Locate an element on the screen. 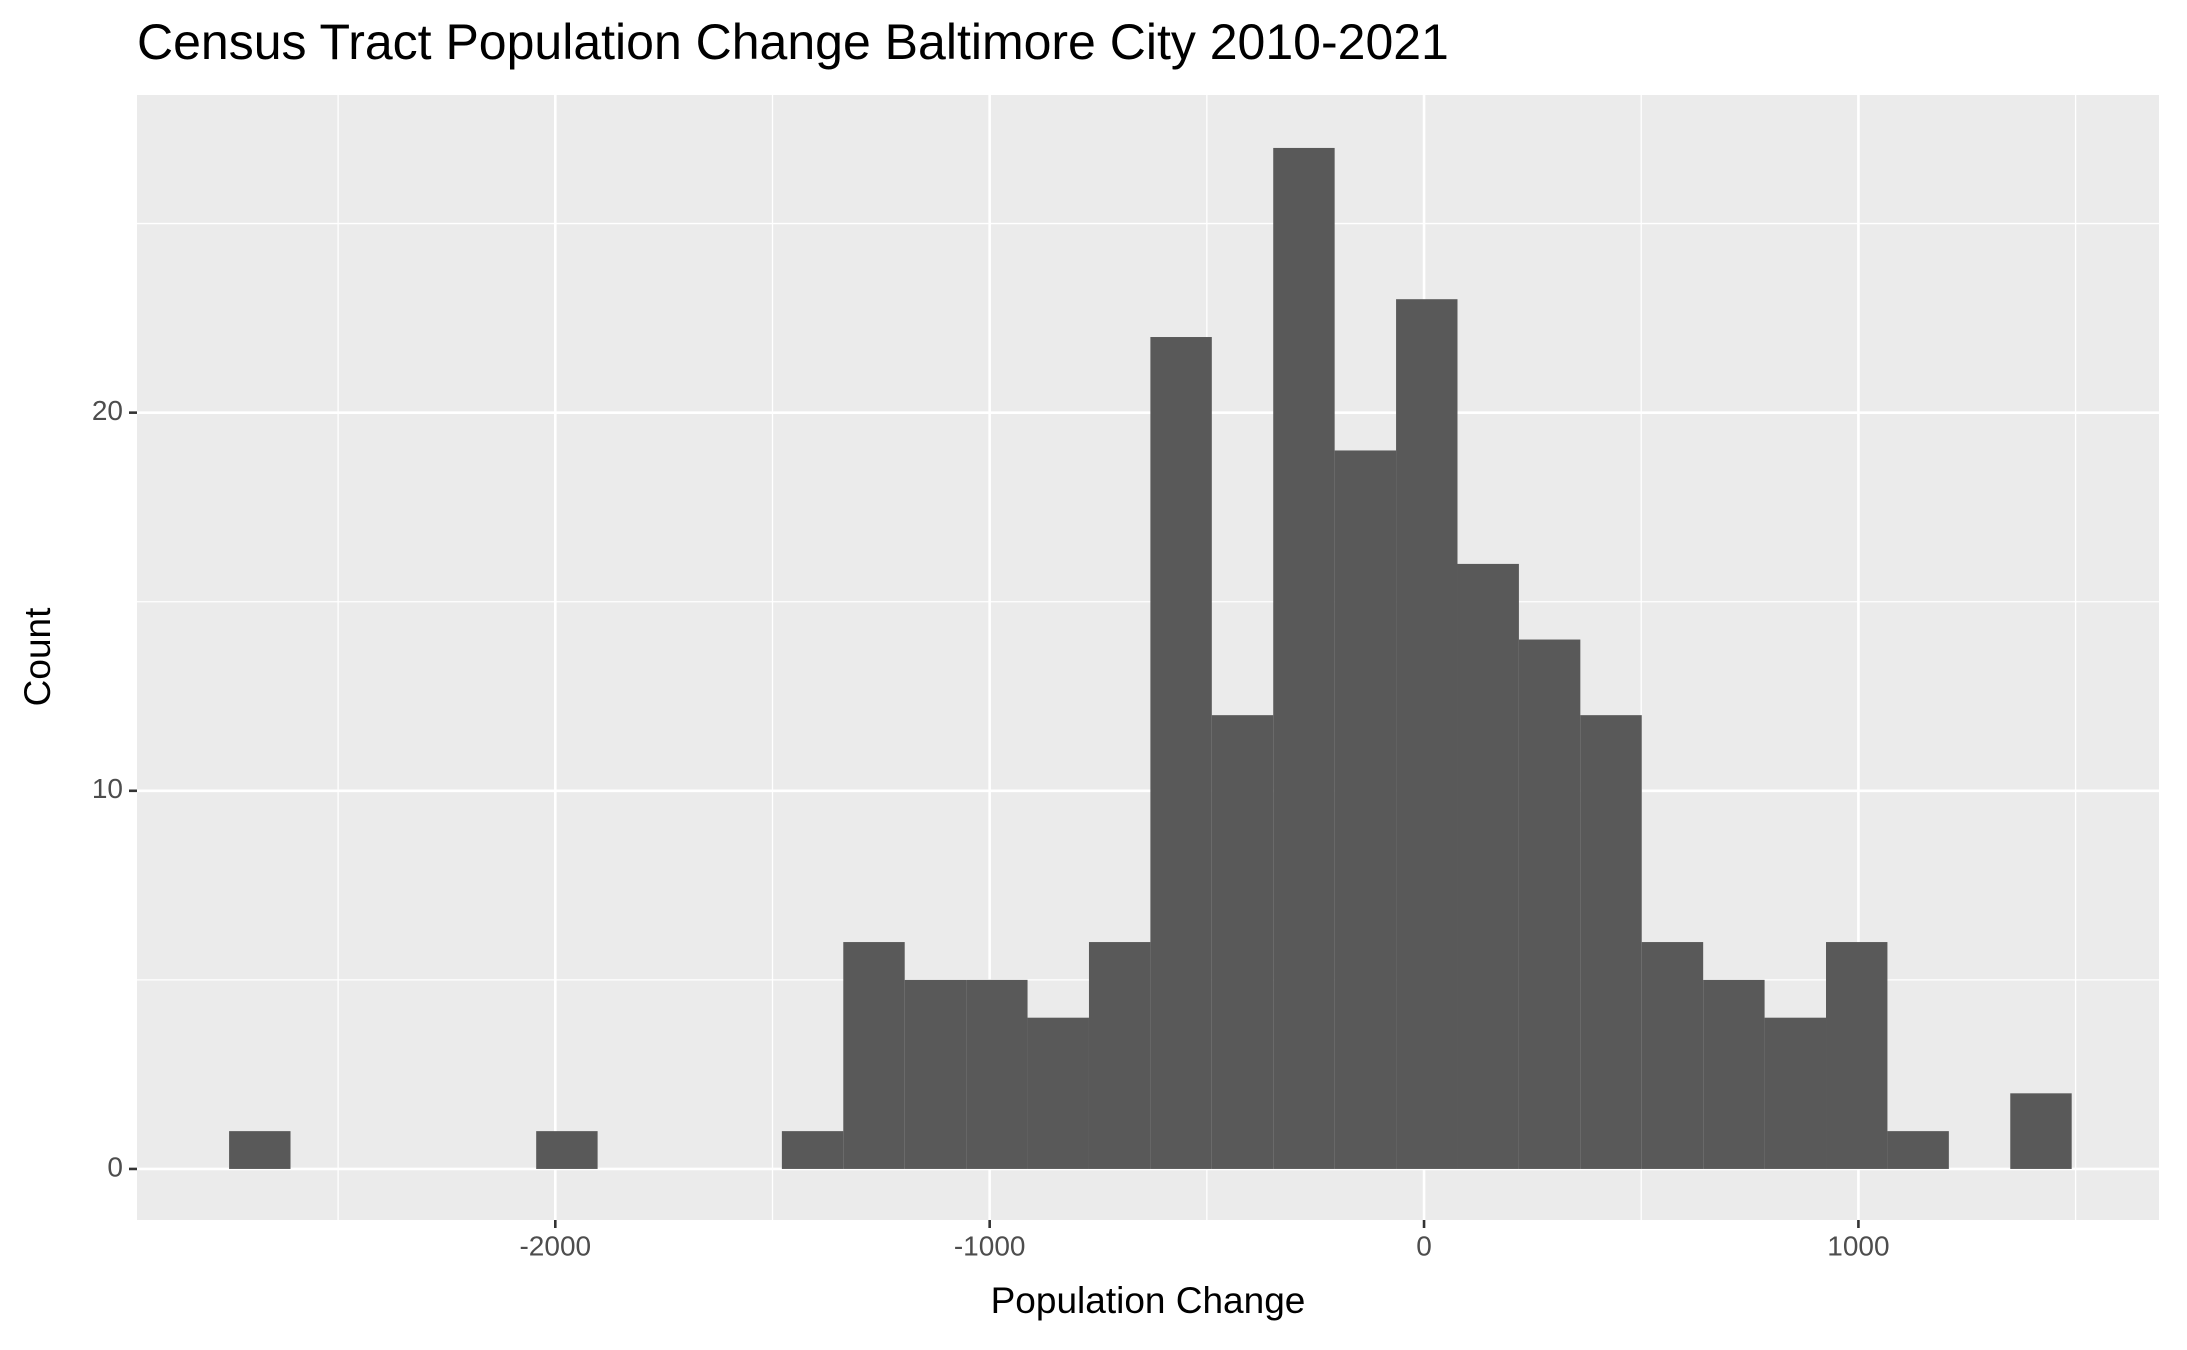  y-tick-label: 20 is located at coordinates (107, 410).